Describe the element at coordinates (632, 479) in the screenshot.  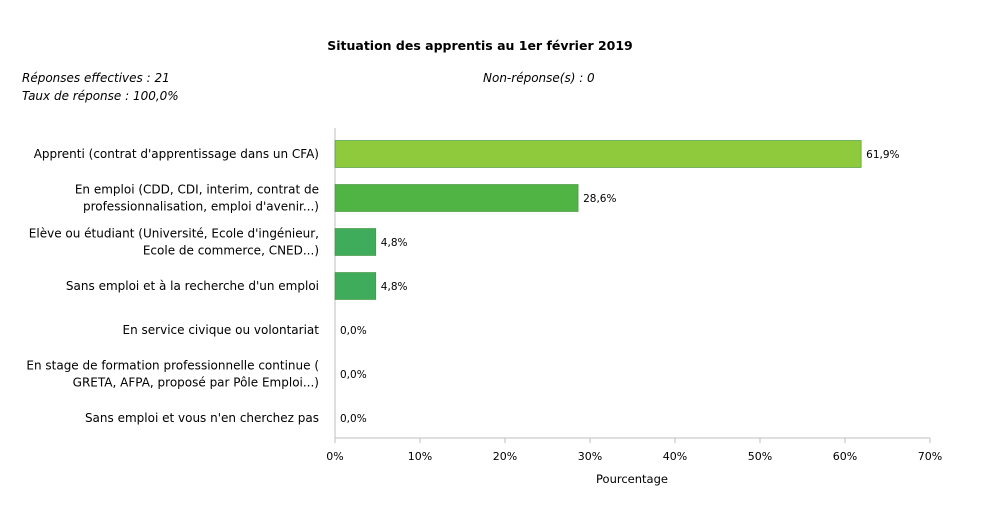
I see `x-axis-title: Pourcentage` at that location.